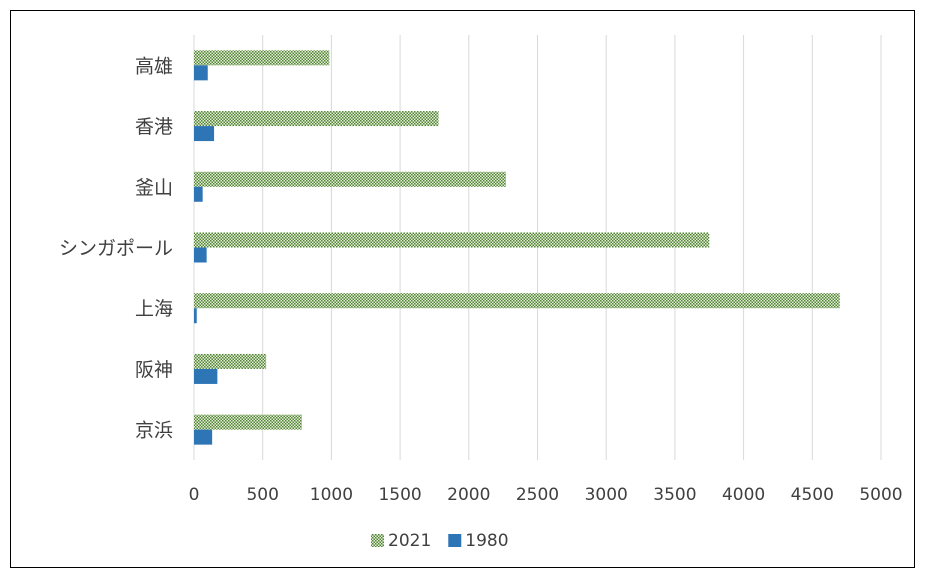  Describe the element at coordinates (194, 495) in the screenshot. I see `x-tick-label: 0` at that location.